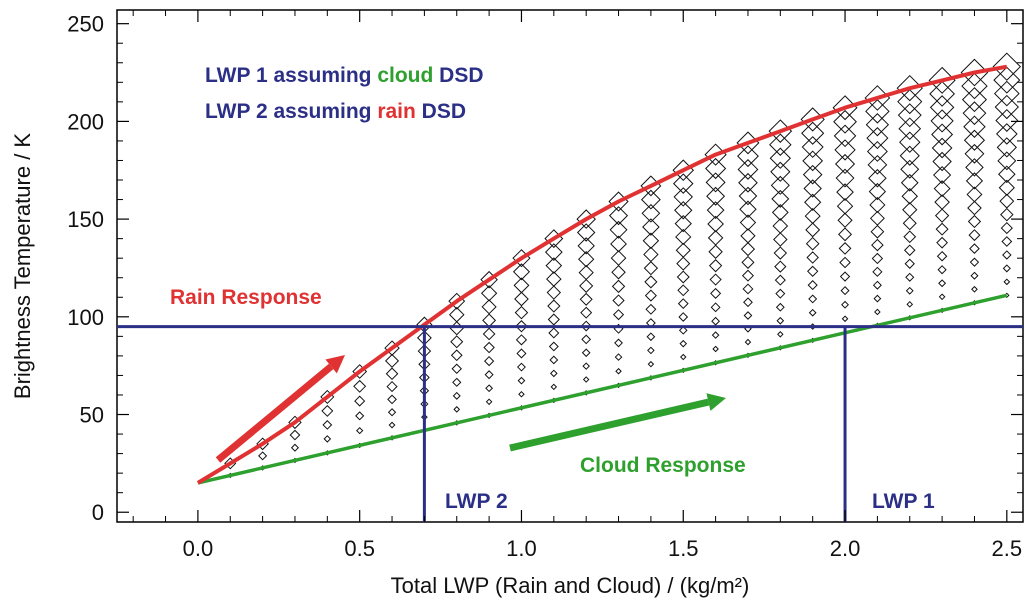 This screenshot has width=1033, height=604. Describe the element at coordinates (92, 415) in the screenshot. I see `y-tick-label: 50` at that location.